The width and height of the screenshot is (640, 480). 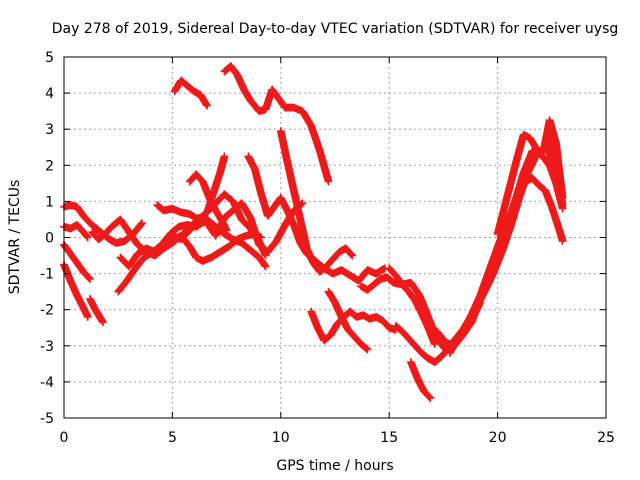 What do you see at coordinates (64, 438) in the screenshot?
I see `x-tick-label: 0` at bounding box center [64, 438].